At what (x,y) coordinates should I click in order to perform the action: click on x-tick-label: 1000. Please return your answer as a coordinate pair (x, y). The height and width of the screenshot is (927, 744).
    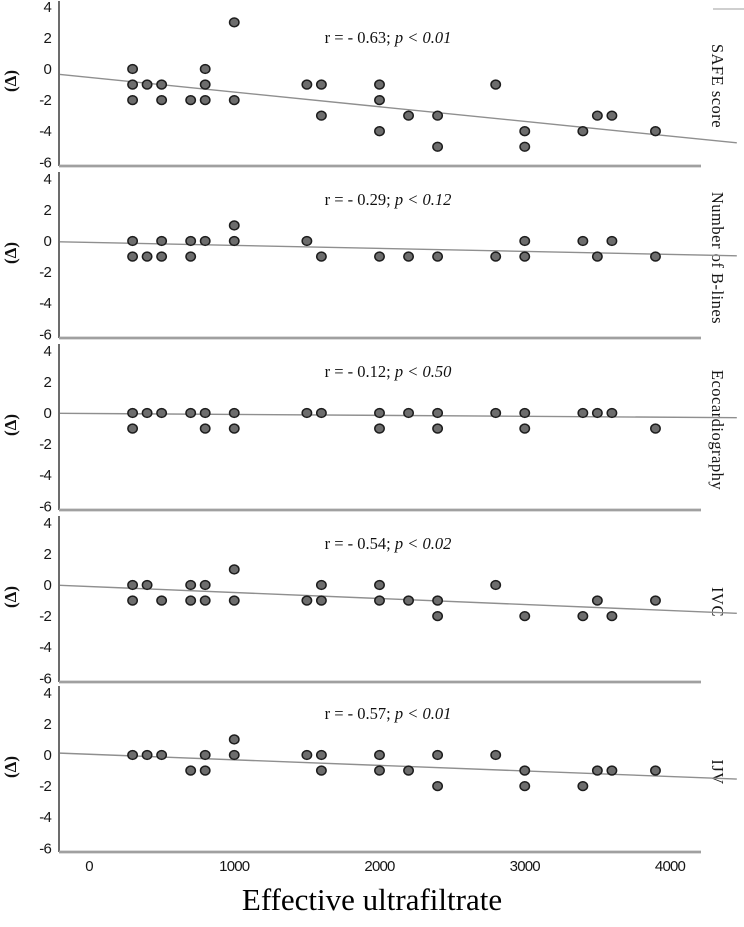
    Looking at the image, I should click on (234, 866).